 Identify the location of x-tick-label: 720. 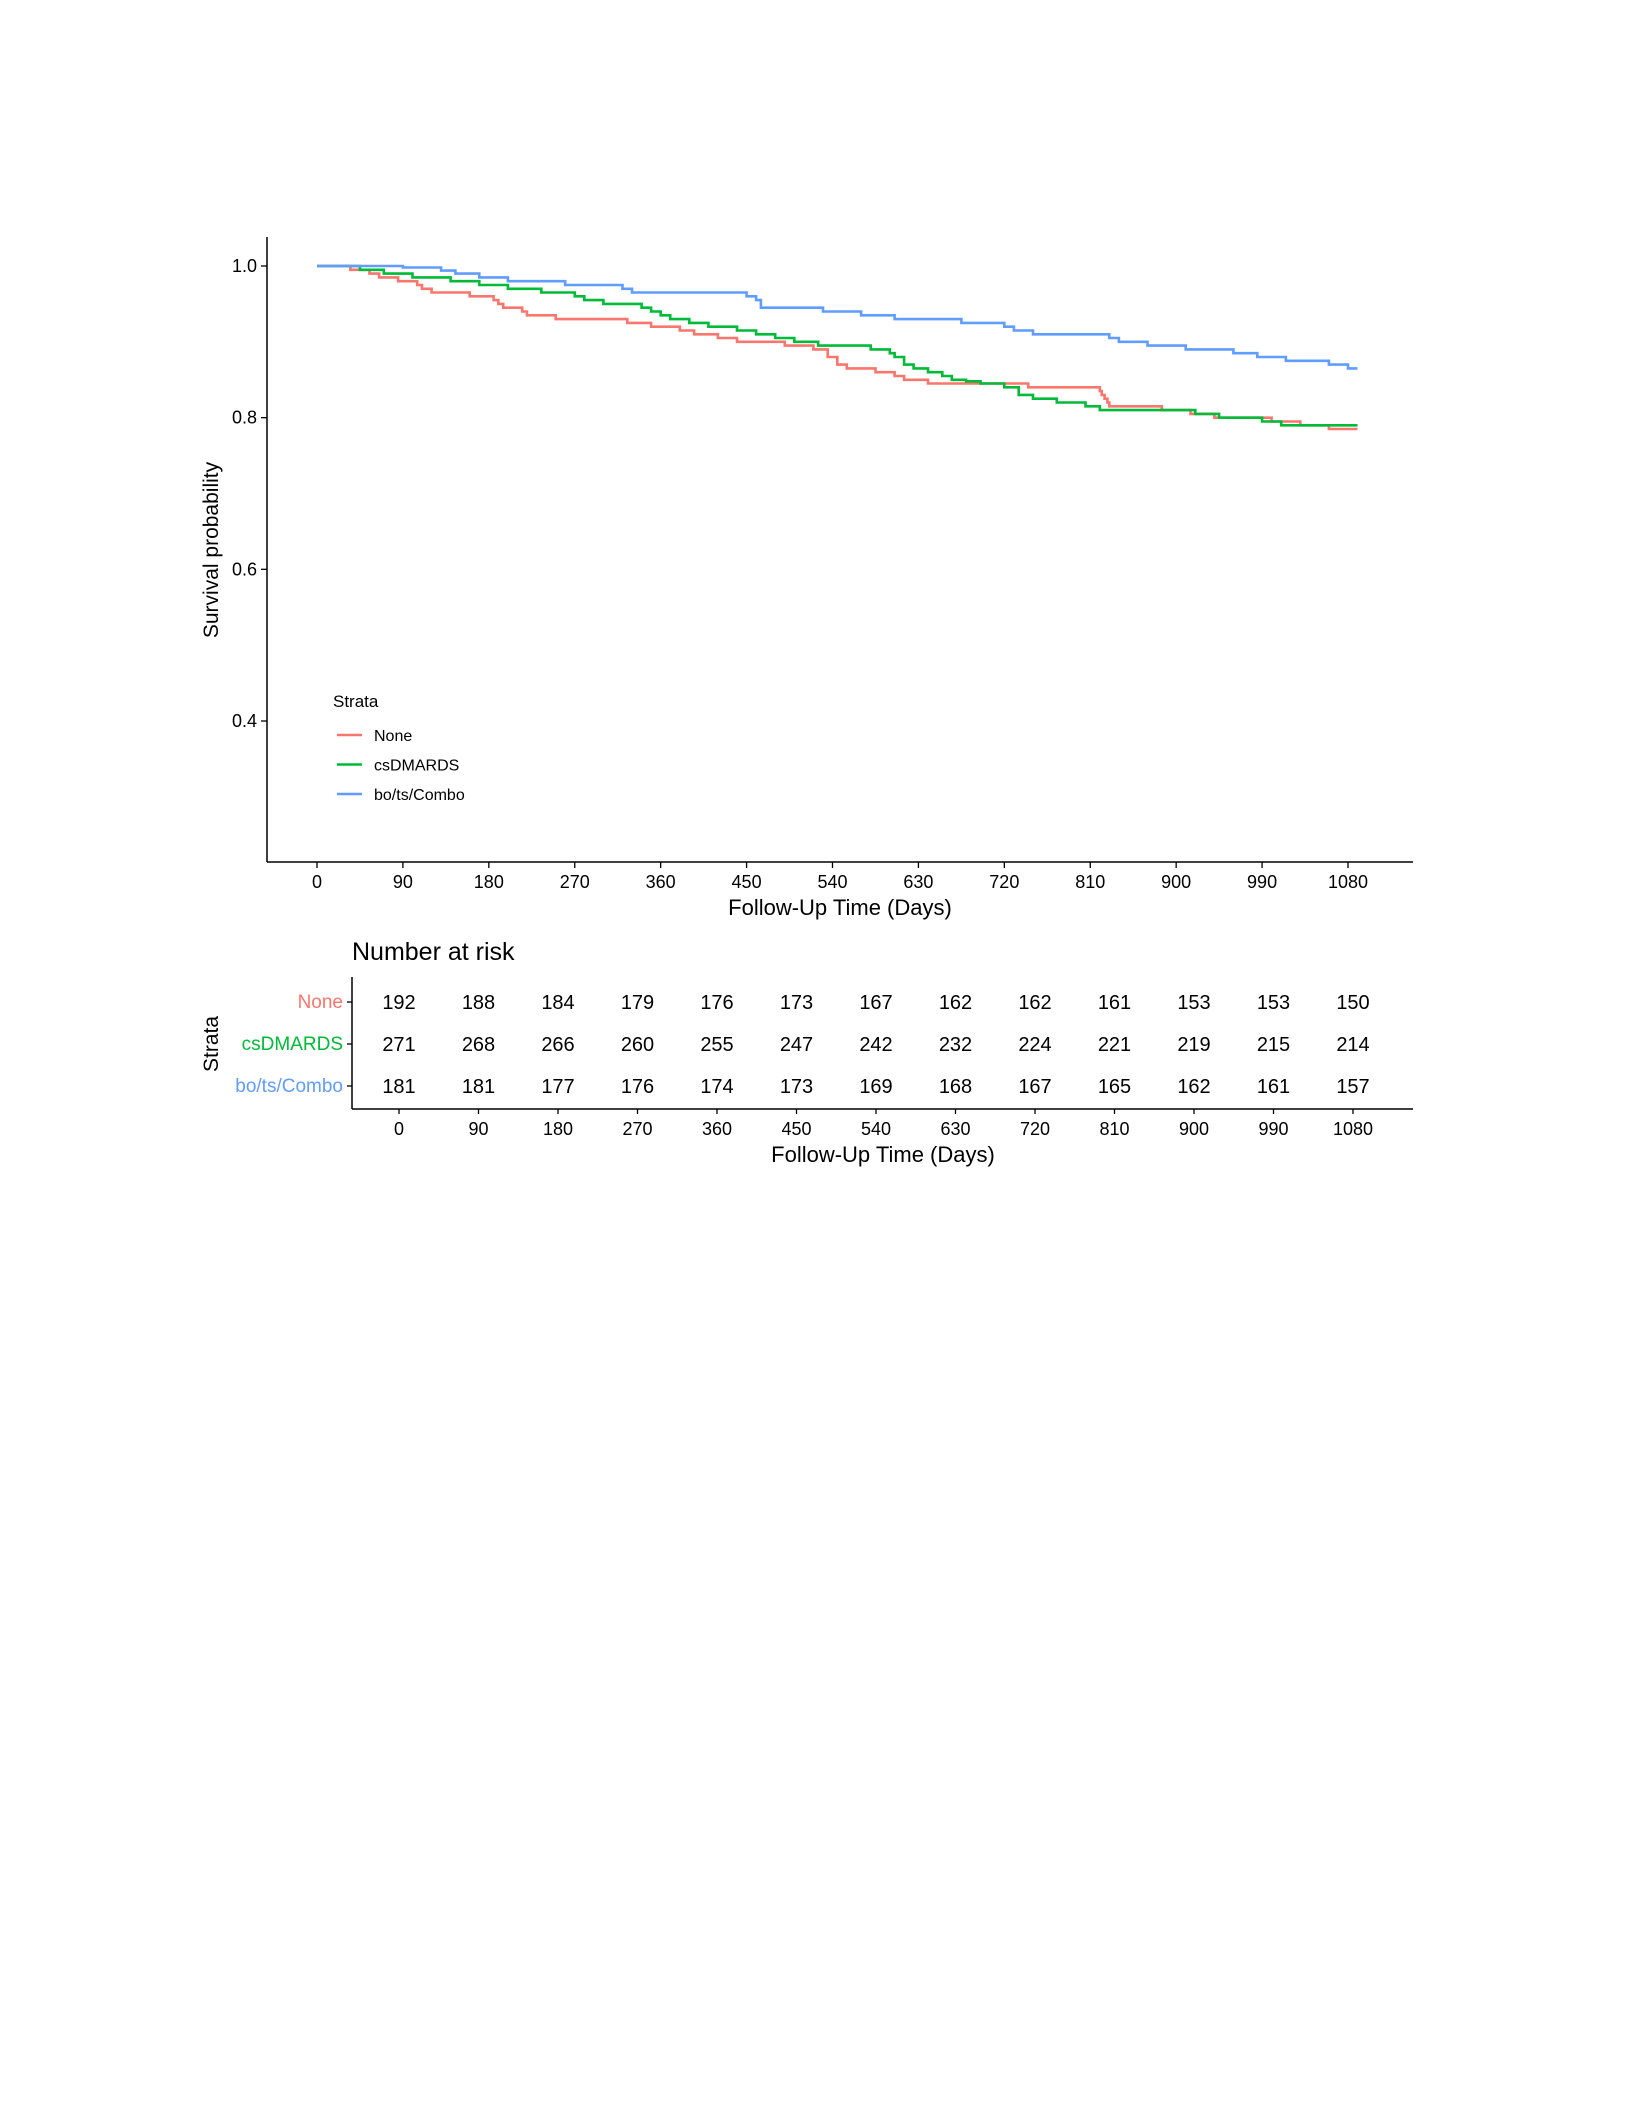
(1004, 882).